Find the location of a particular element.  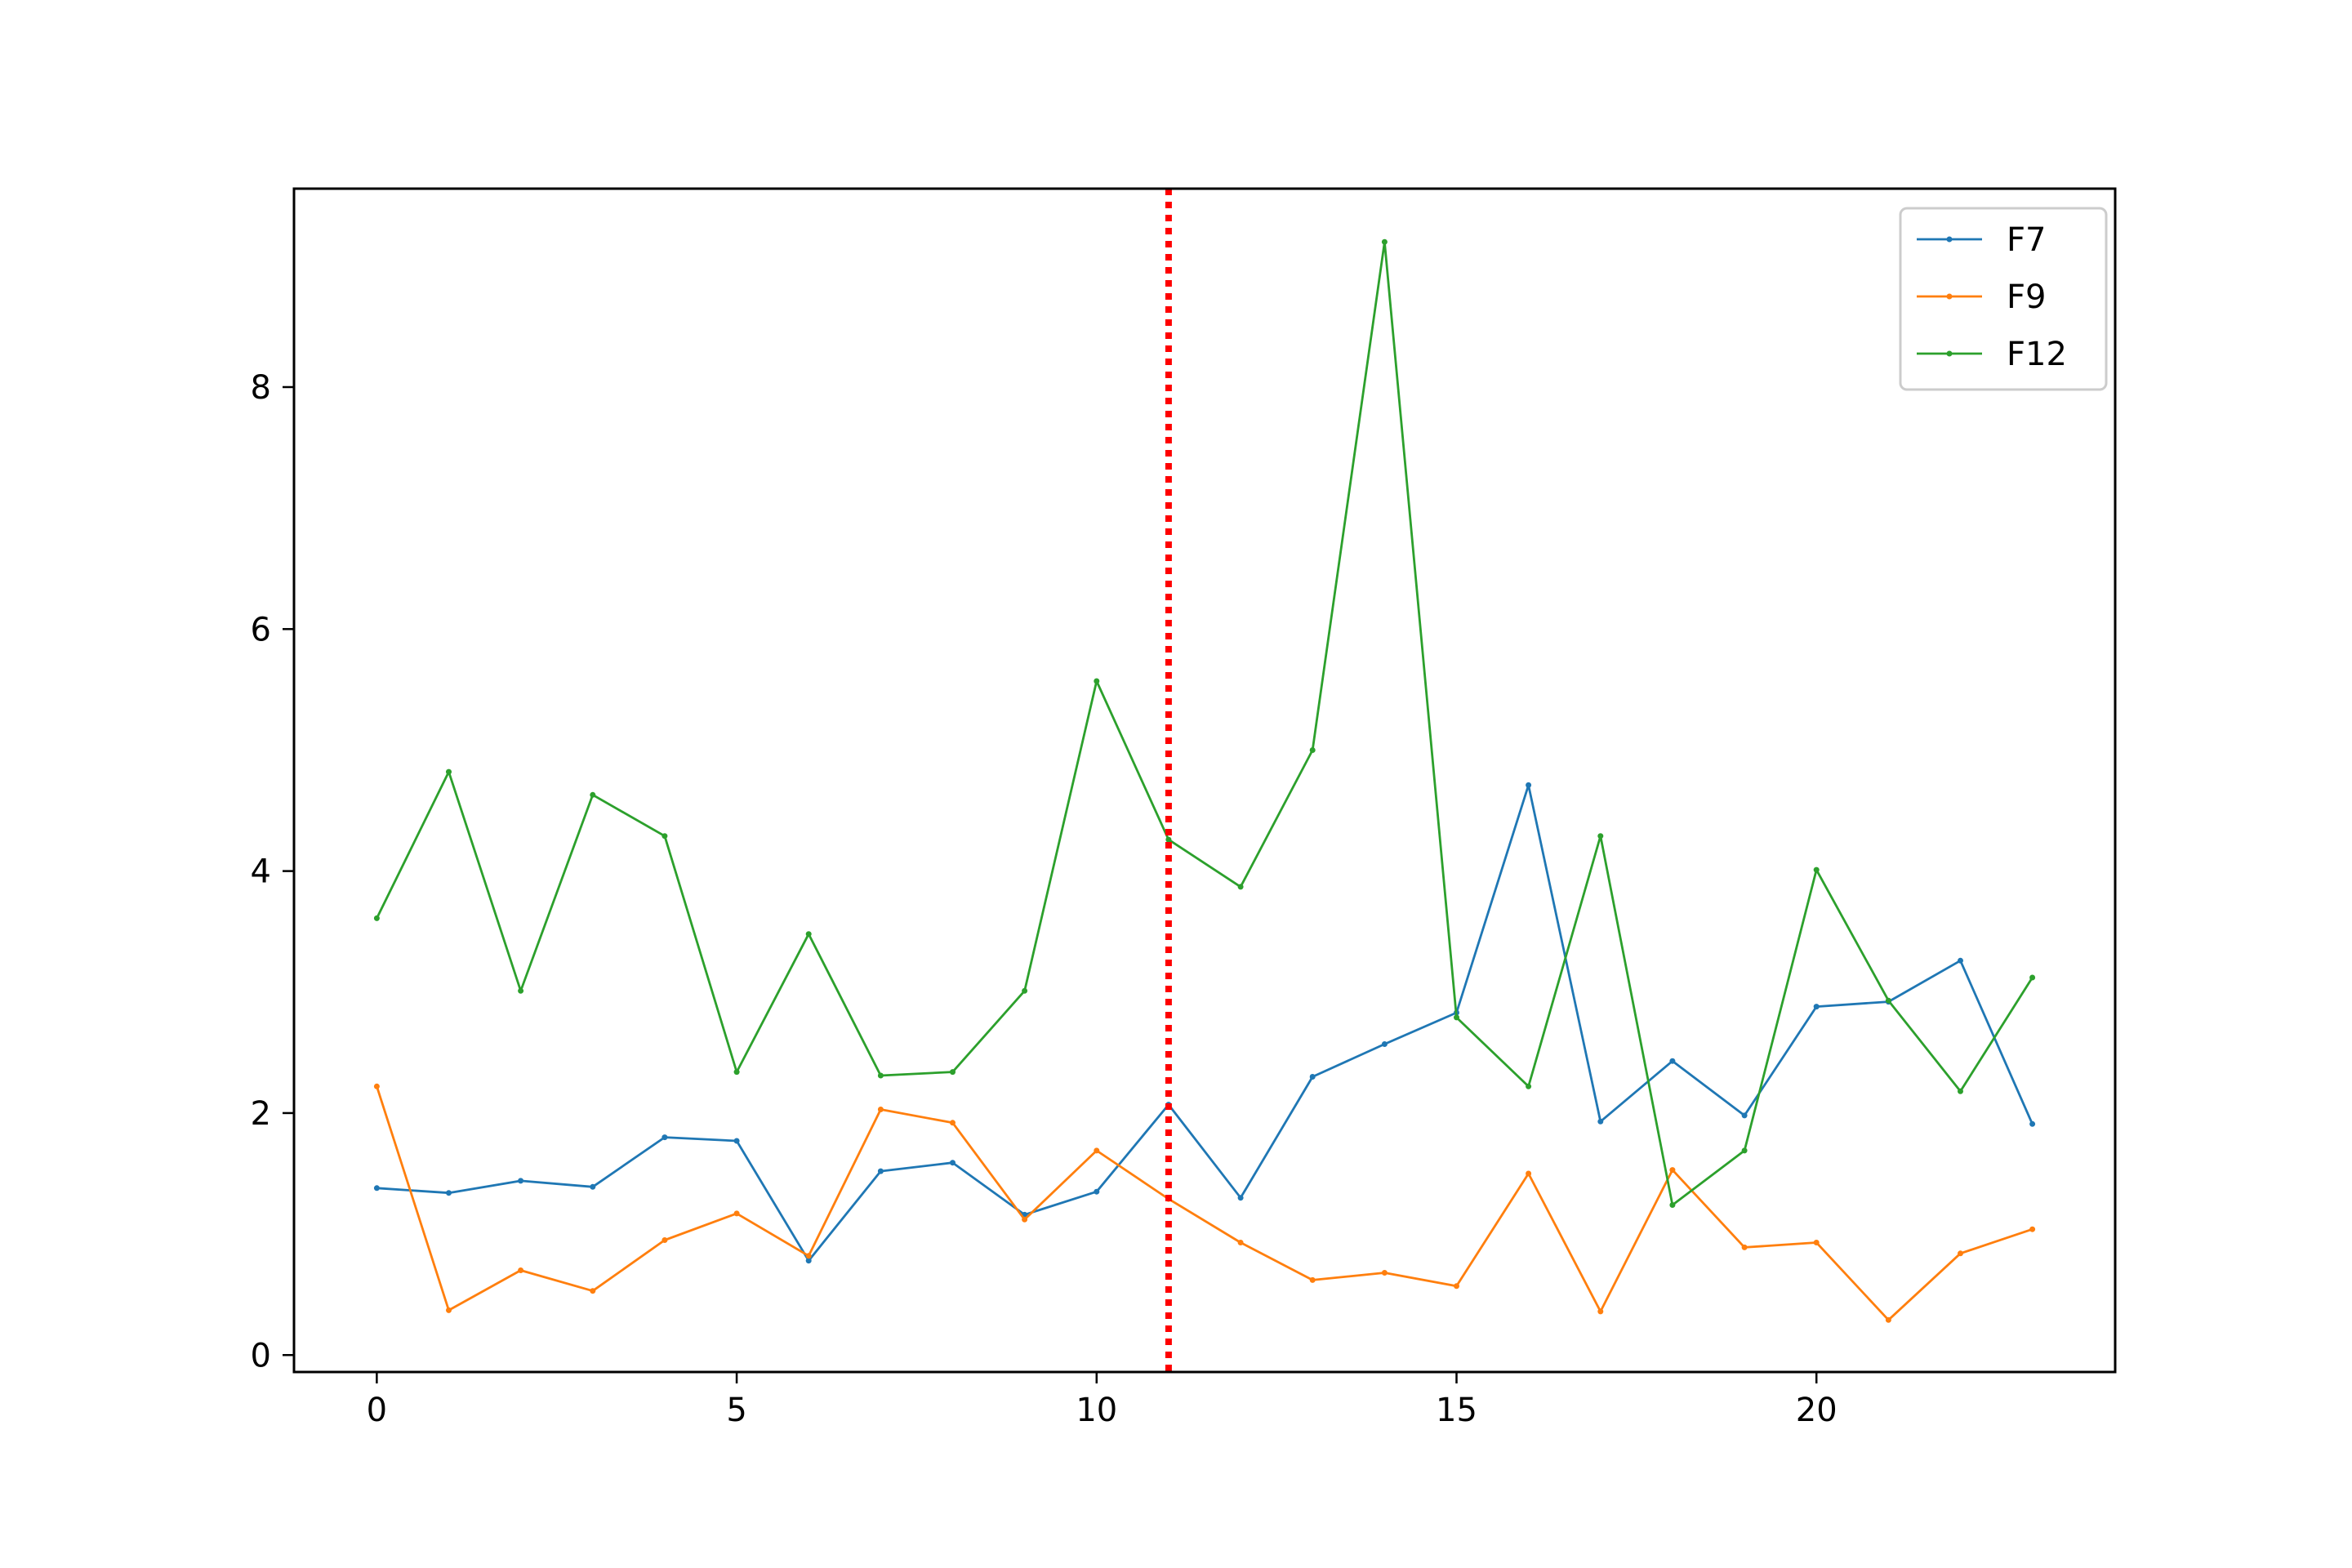

x-tick-label: 5 is located at coordinates (736, 1410).